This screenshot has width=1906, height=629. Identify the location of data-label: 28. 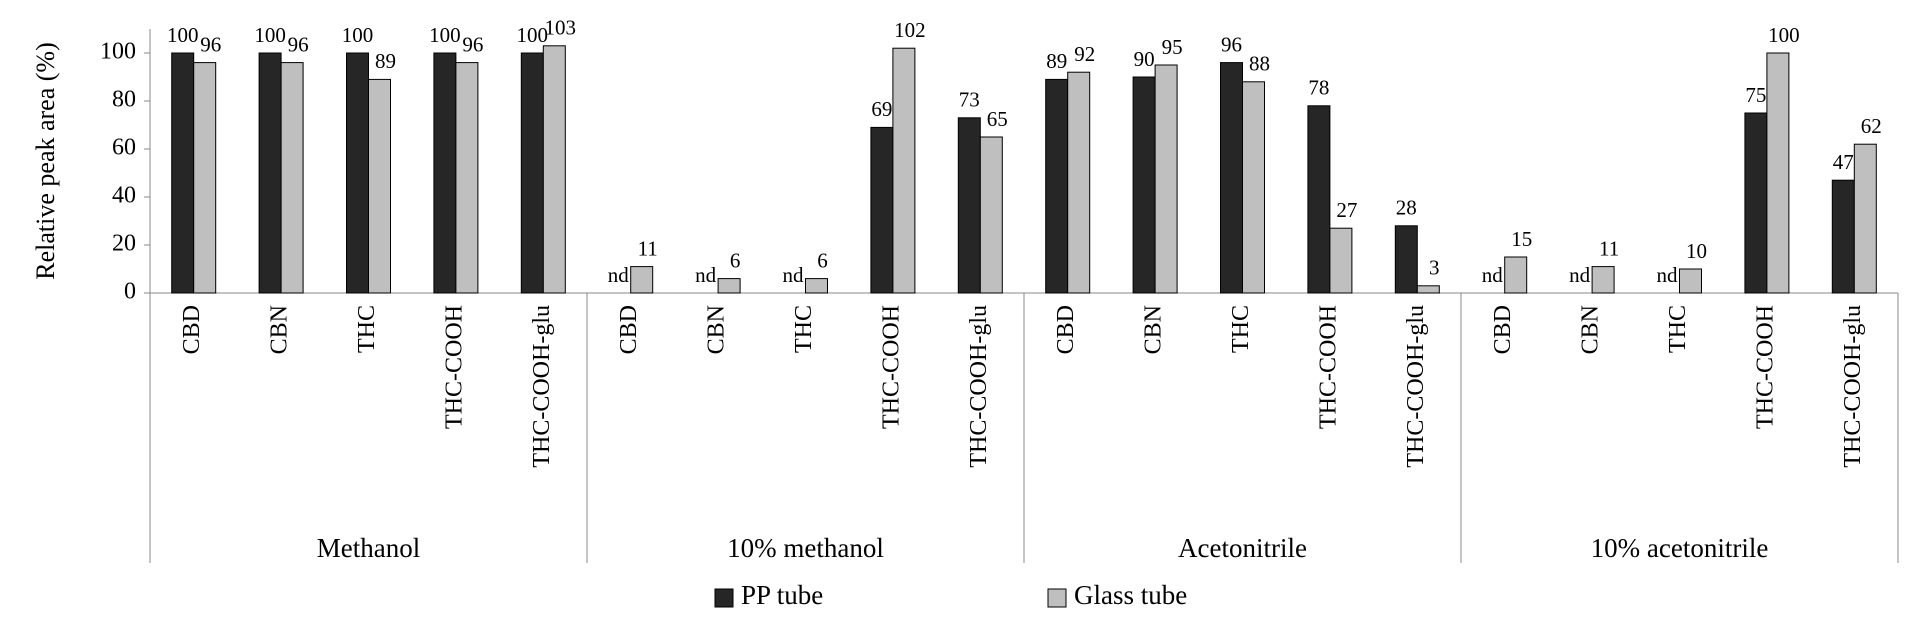
(1406, 208).